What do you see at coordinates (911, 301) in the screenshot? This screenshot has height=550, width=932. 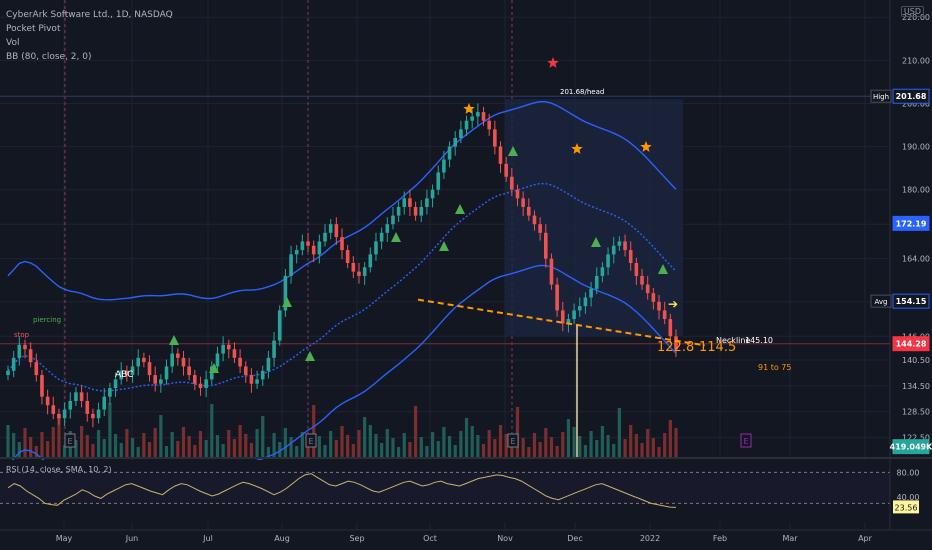 I see `price-tag-value: 154.15` at bounding box center [911, 301].